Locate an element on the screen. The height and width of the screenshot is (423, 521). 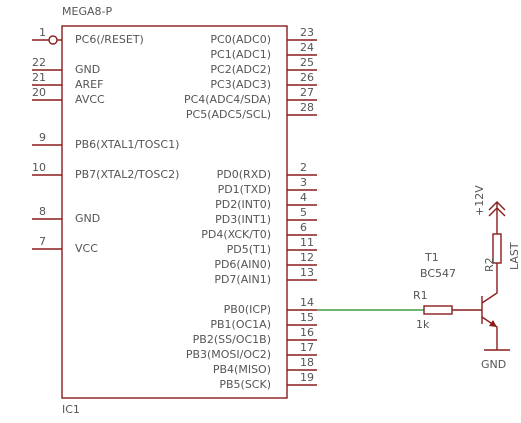
pin-label: PB5(SCK) is located at coordinates (245, 384).